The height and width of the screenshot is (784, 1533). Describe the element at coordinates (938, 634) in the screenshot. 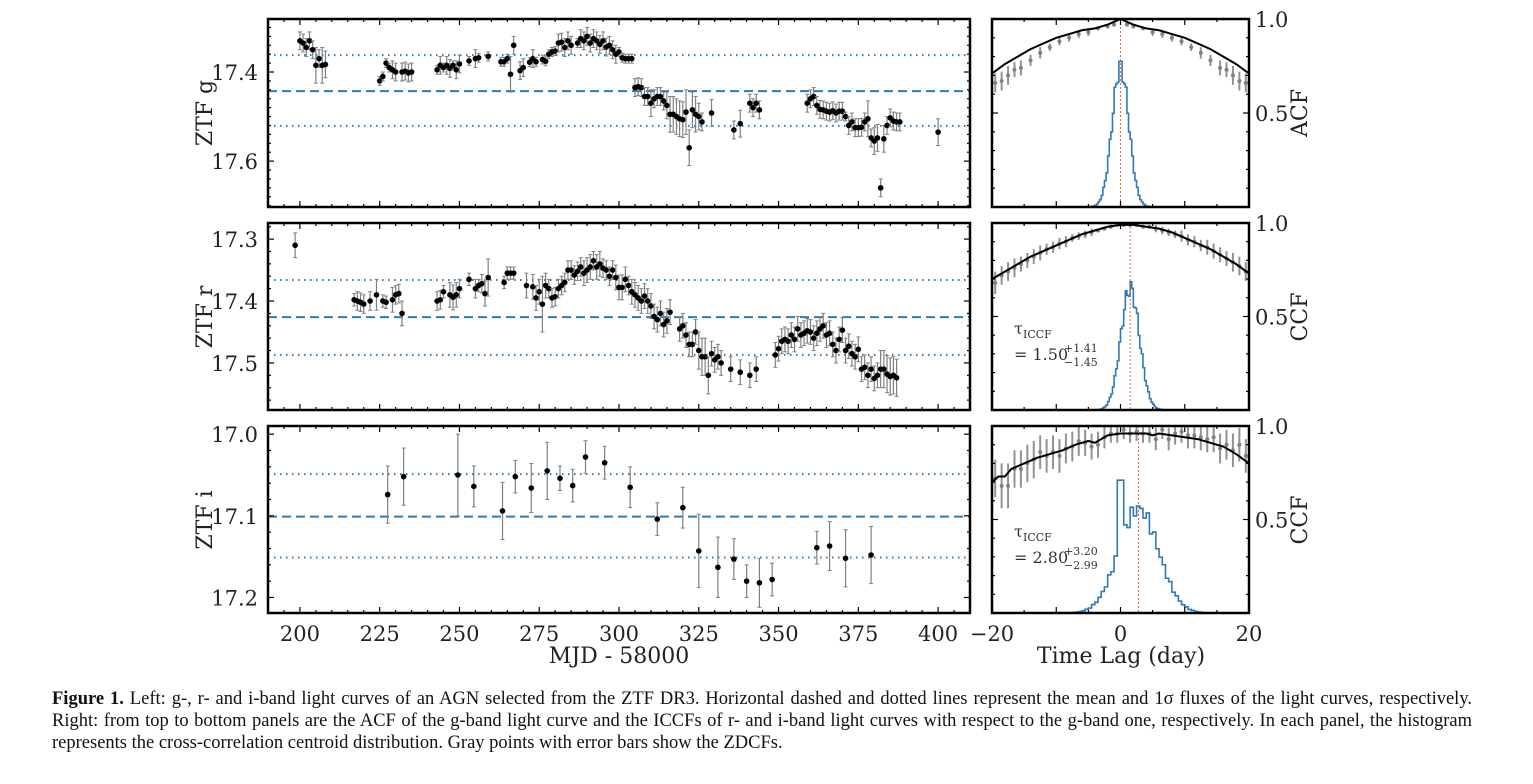

I see `x-tick-label: 400` at that location.